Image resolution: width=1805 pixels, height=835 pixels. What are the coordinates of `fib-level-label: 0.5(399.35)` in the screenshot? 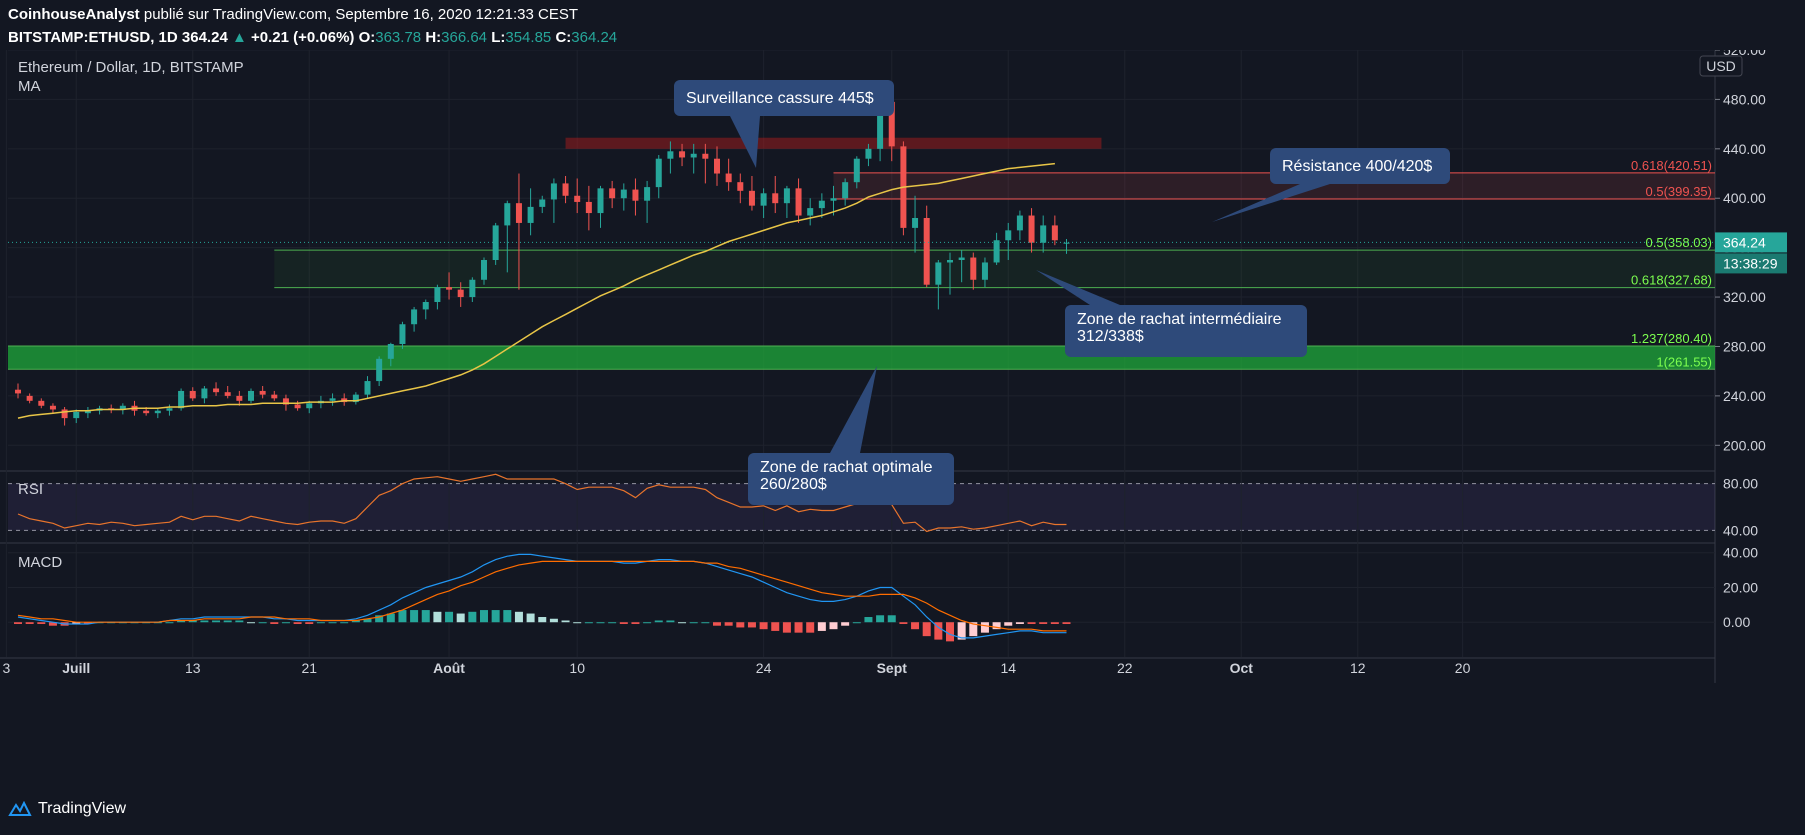 It's located at (1679, 191).